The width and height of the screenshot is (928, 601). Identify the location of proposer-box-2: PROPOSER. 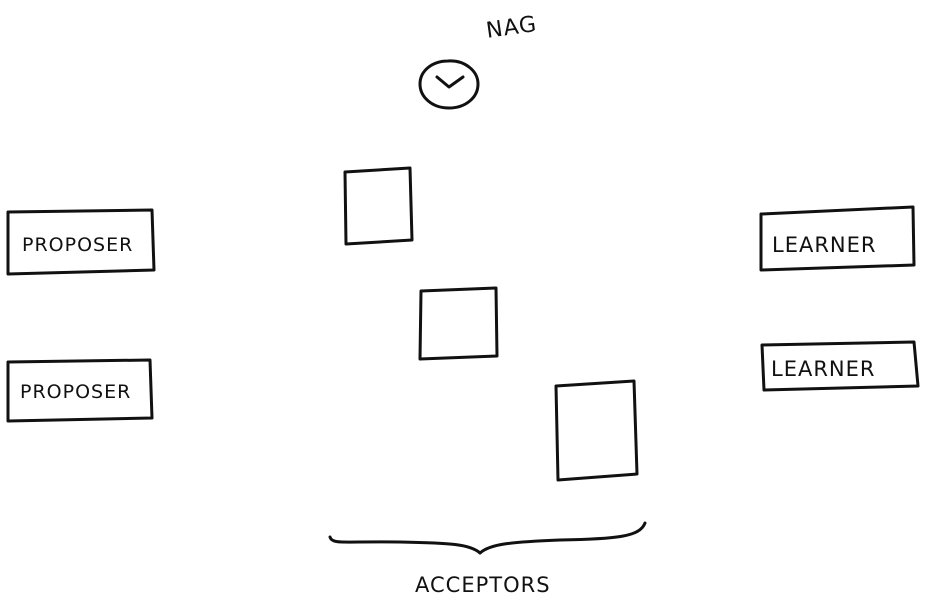
(80, 390).